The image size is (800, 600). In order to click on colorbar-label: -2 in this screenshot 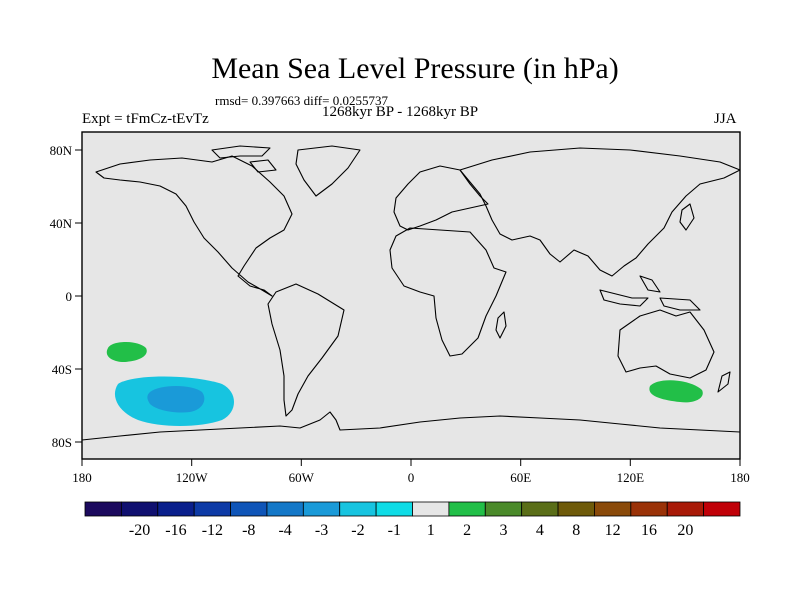, I will do `click(357, 530)`.